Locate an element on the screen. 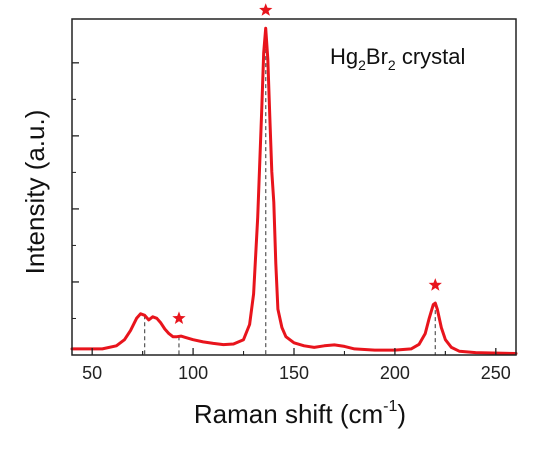  sample-annotation: Hg2Br2 crystal is located at coordinates (397, 58).